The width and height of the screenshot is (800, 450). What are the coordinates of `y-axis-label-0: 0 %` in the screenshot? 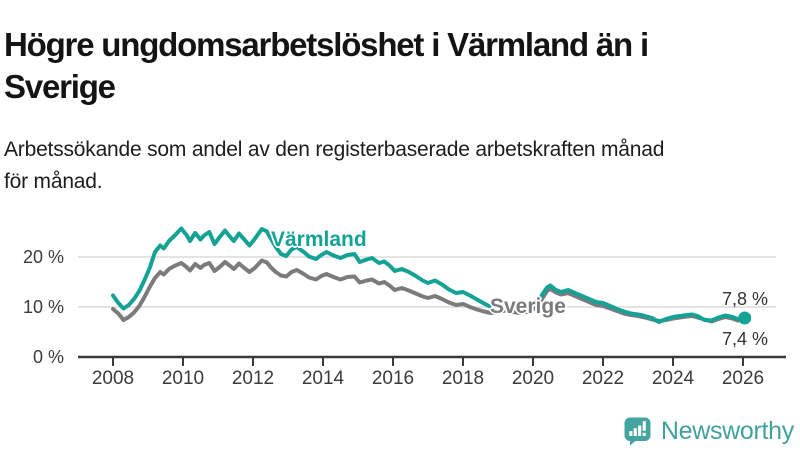 It's located at (48, 357).